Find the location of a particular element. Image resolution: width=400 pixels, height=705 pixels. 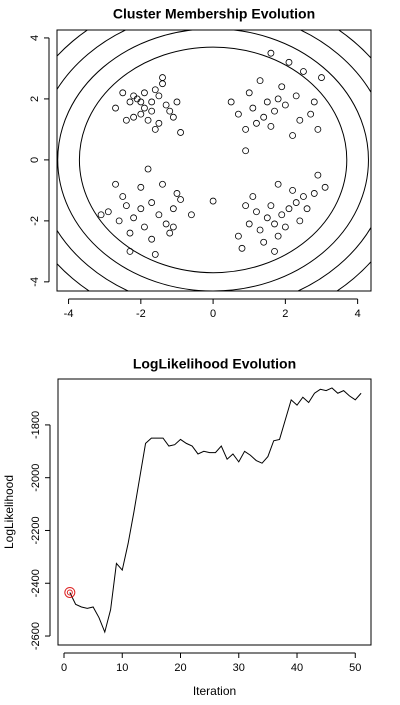

y-tick-label: 2 is located at coordinates (35, 99).